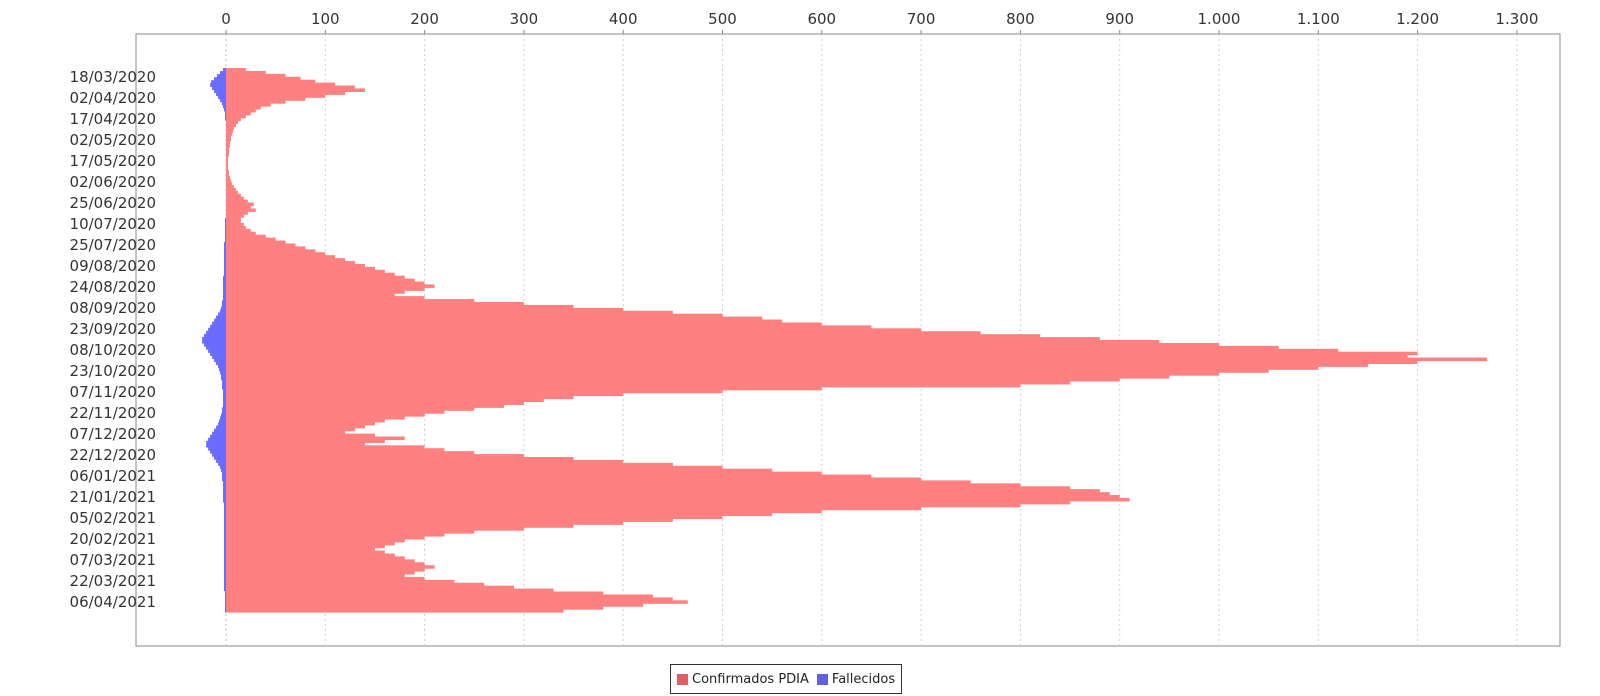 This screenshot has height=696, width=1600. What do you see at coordinates (113, 98) in the screenshot?
I see `y-tick-label: 02/04/2020` at bounding box center [113, 98].